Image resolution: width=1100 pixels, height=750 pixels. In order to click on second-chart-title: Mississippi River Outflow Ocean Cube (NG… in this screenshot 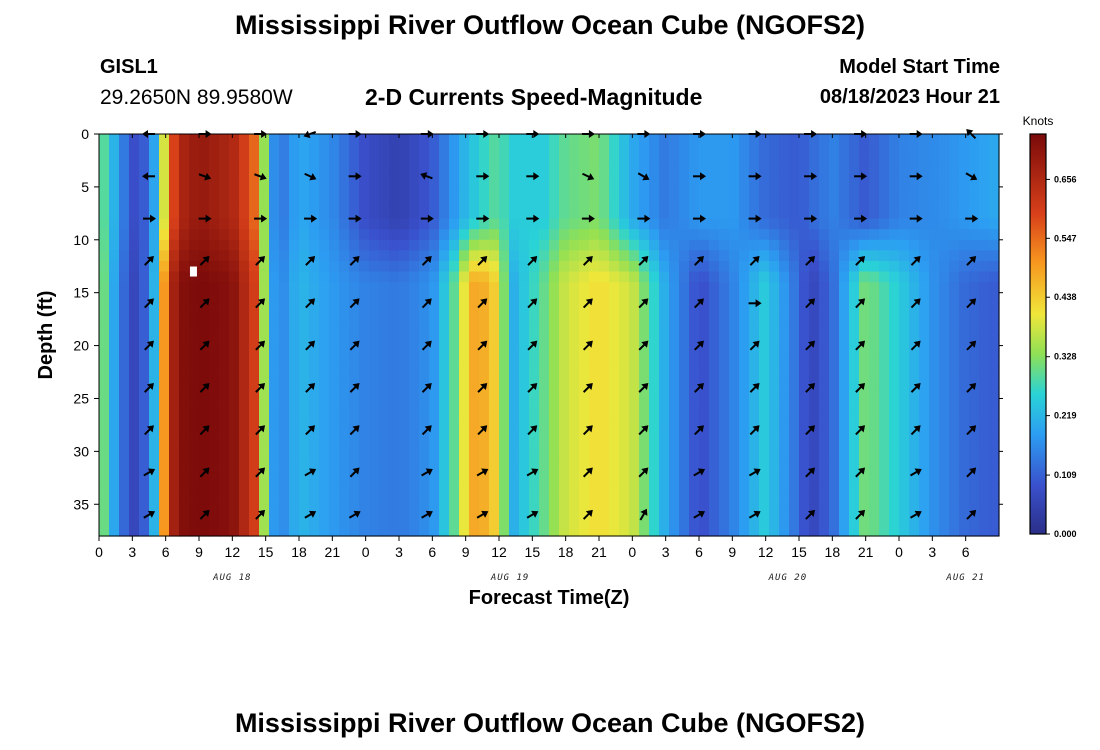, I will do `click(550, 723)`.